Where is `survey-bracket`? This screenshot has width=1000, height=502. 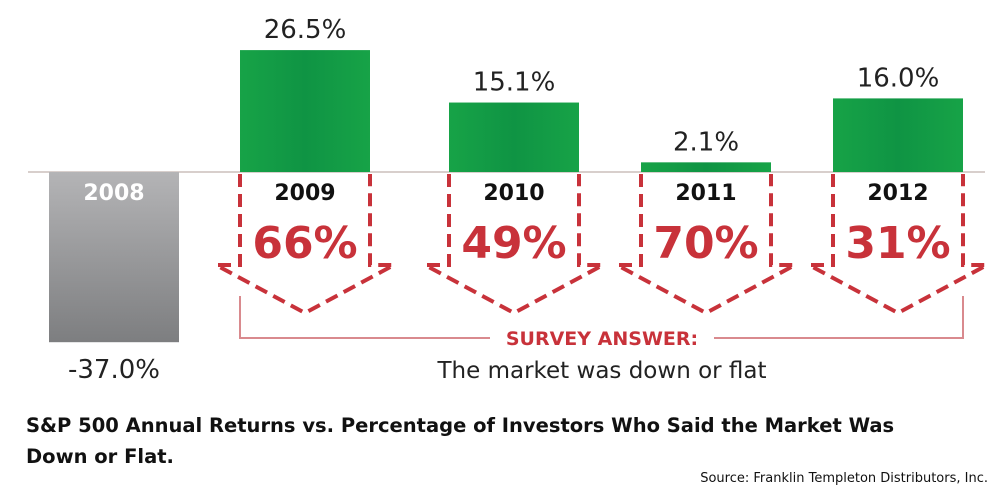 survey-bracket is located at coordinates (601, 317).